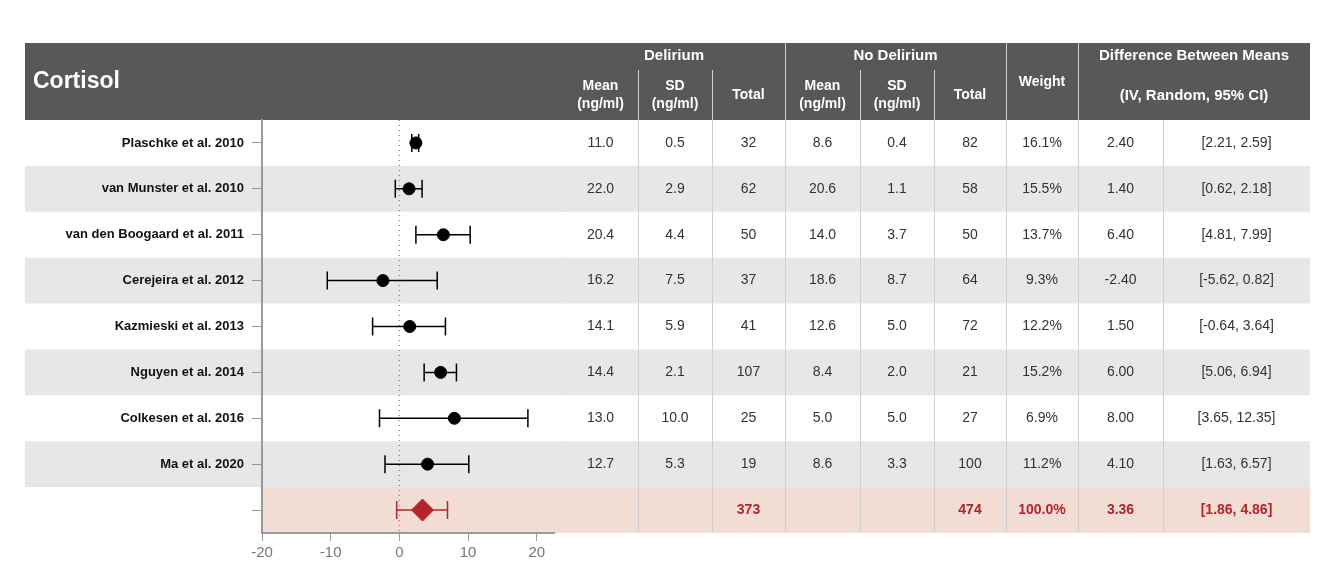 The width and height of the screenshot is (1326, 580). I want to click on data-label: 2.40, so click(1120, 141).